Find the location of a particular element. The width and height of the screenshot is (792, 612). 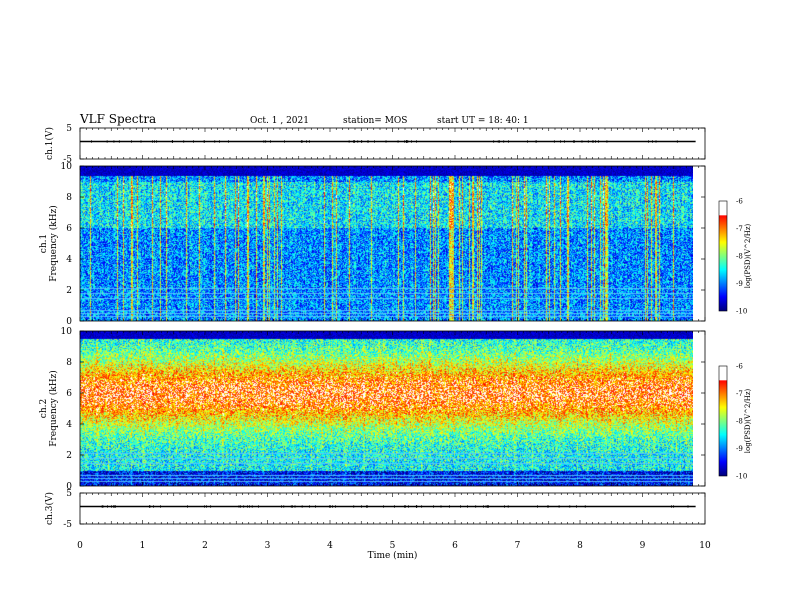

x-tick-label: 4 is located at coordinates (330, 546).